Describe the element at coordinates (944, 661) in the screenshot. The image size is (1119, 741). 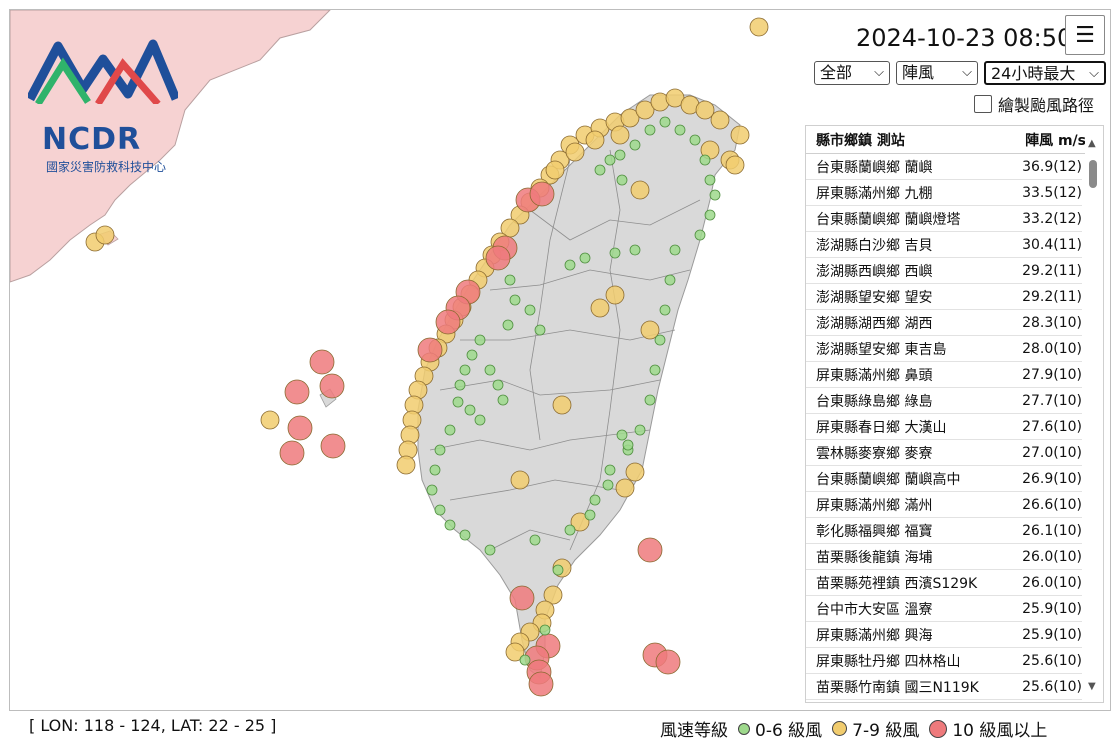
I see `table-row: 屏東縣牡丹鄉 四林格山 25.6(10)` at that location.